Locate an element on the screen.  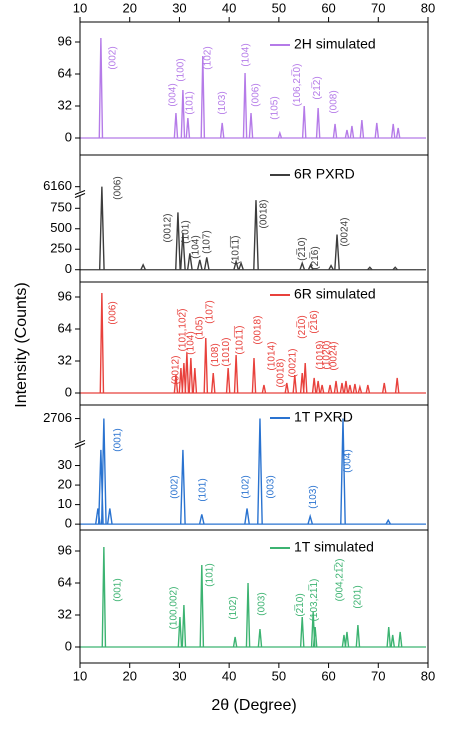
legend-label: 2H simulated is located at coordinates (335, 44).